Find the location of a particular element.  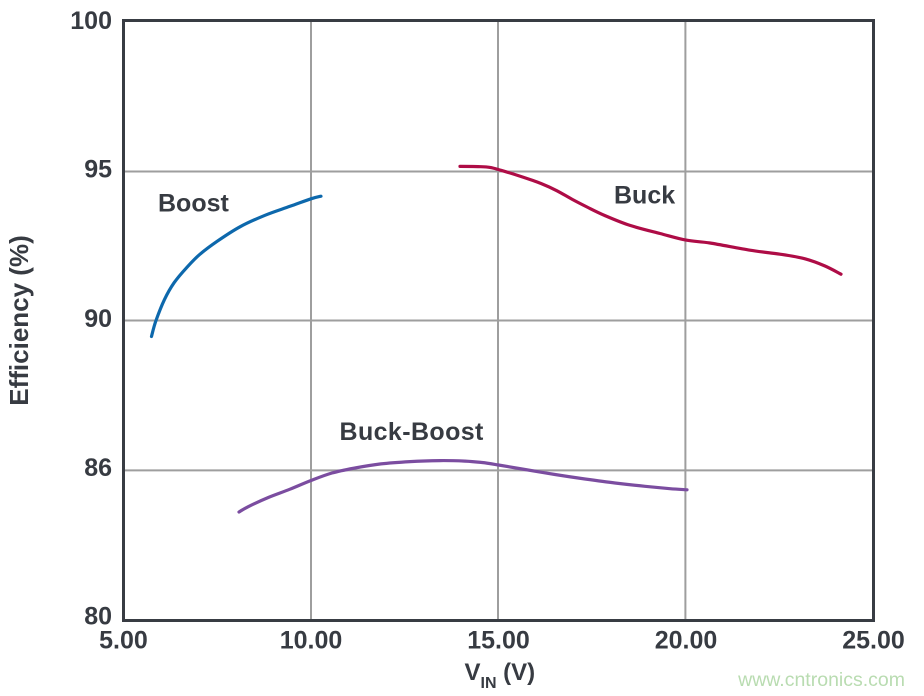

svg-text: 20.00 is located at coordinates (686, 641).